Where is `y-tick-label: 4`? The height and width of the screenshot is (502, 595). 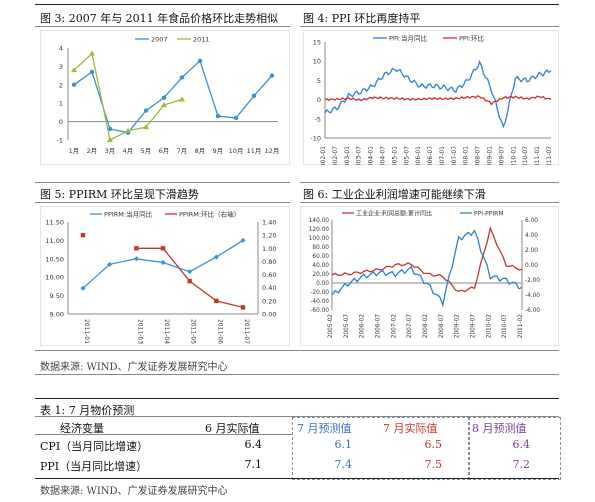
y-tick-label: 4 is located at coordinates (61, 49).